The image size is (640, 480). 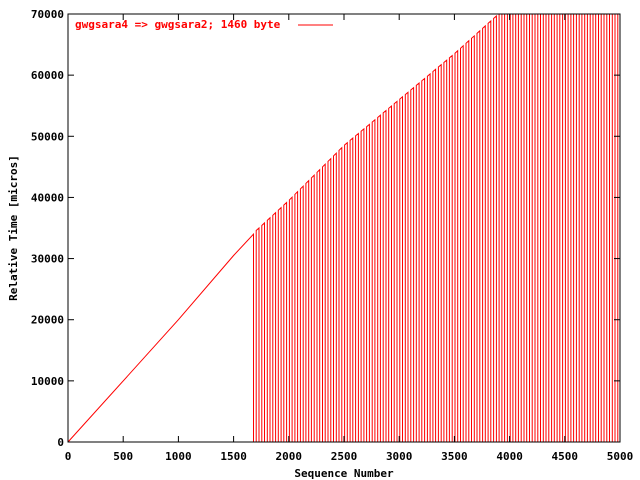 I want to click on y-tick-label: 20000, so click(x=47, y=320).